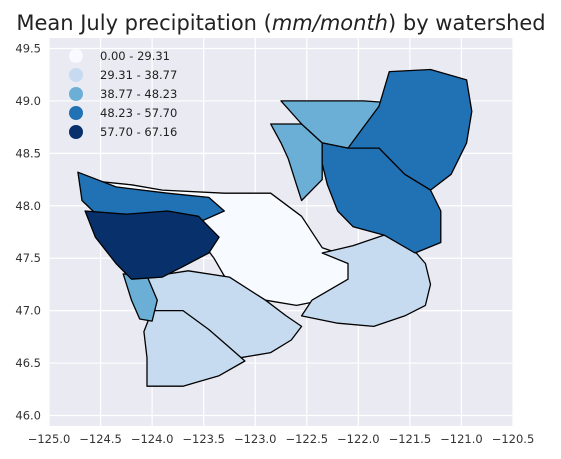 The width and height of the screenshot is (561, 459). I want to click on x-tick-label: −124.5, so click(100, 439).